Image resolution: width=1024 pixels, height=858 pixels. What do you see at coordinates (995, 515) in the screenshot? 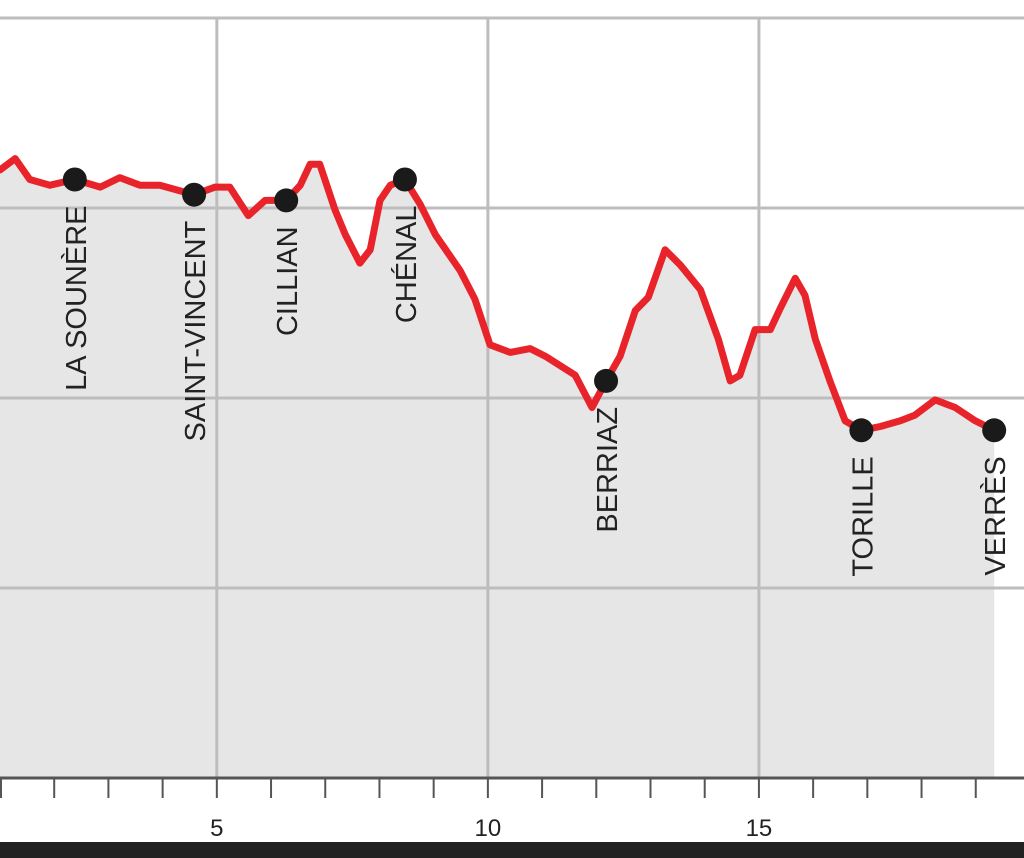
I see `stop-label: VERRÈS` at bounding box center [995, 515].